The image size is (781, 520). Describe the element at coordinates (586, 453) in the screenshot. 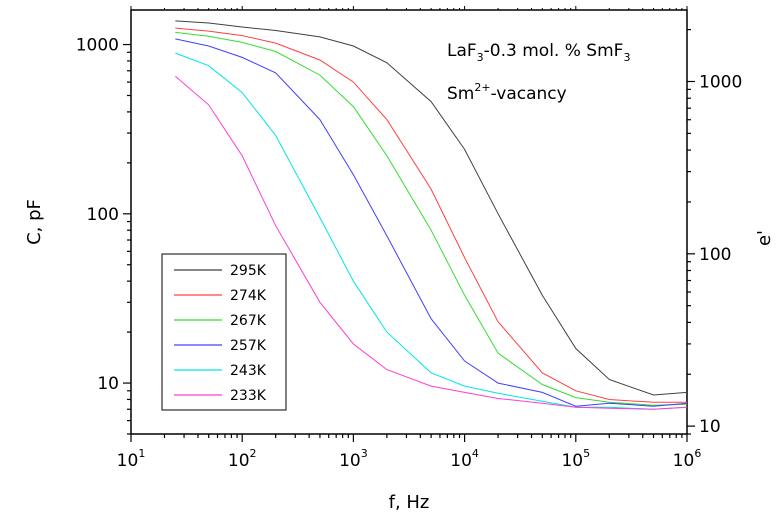

I see `x-tick-exponent: 5` at that location.